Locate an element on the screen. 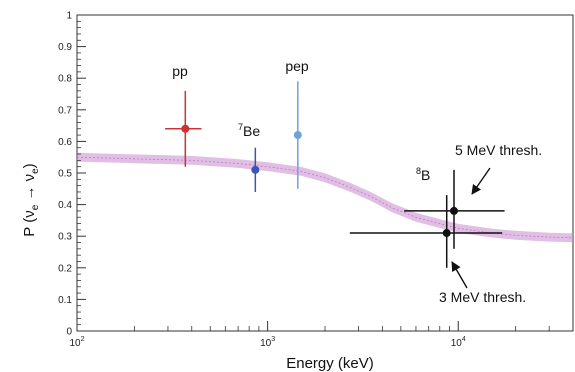  point-pp is located at coordinates (183, 128).